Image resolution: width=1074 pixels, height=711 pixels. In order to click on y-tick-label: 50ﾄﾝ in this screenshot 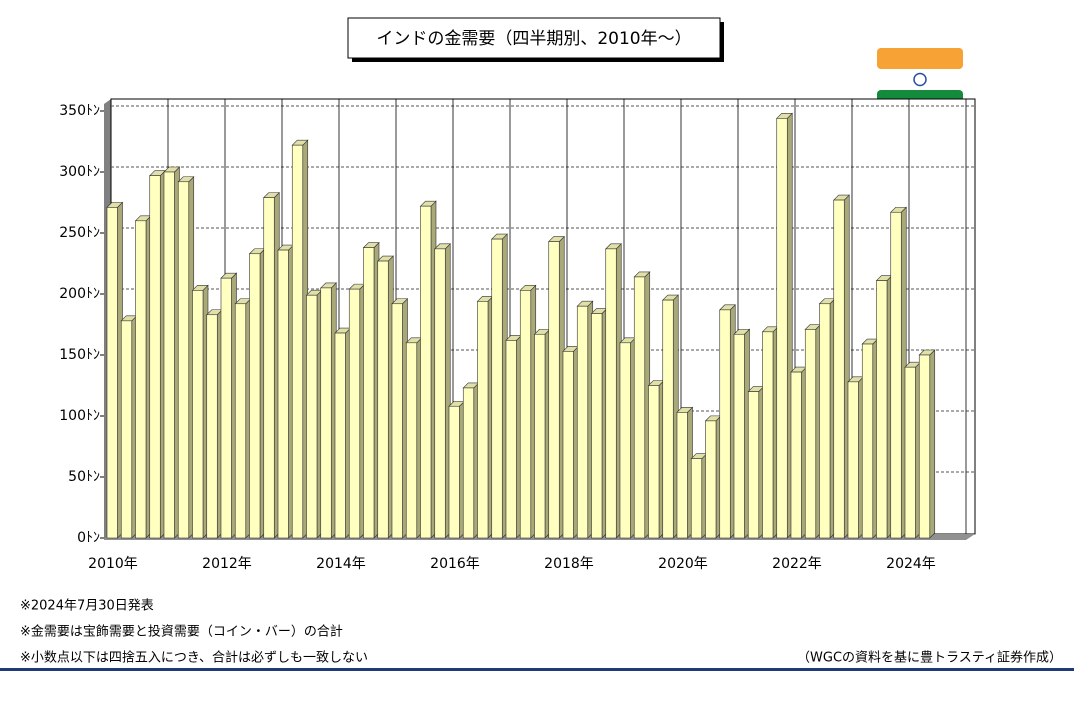, I will do `click(84, 477)`.